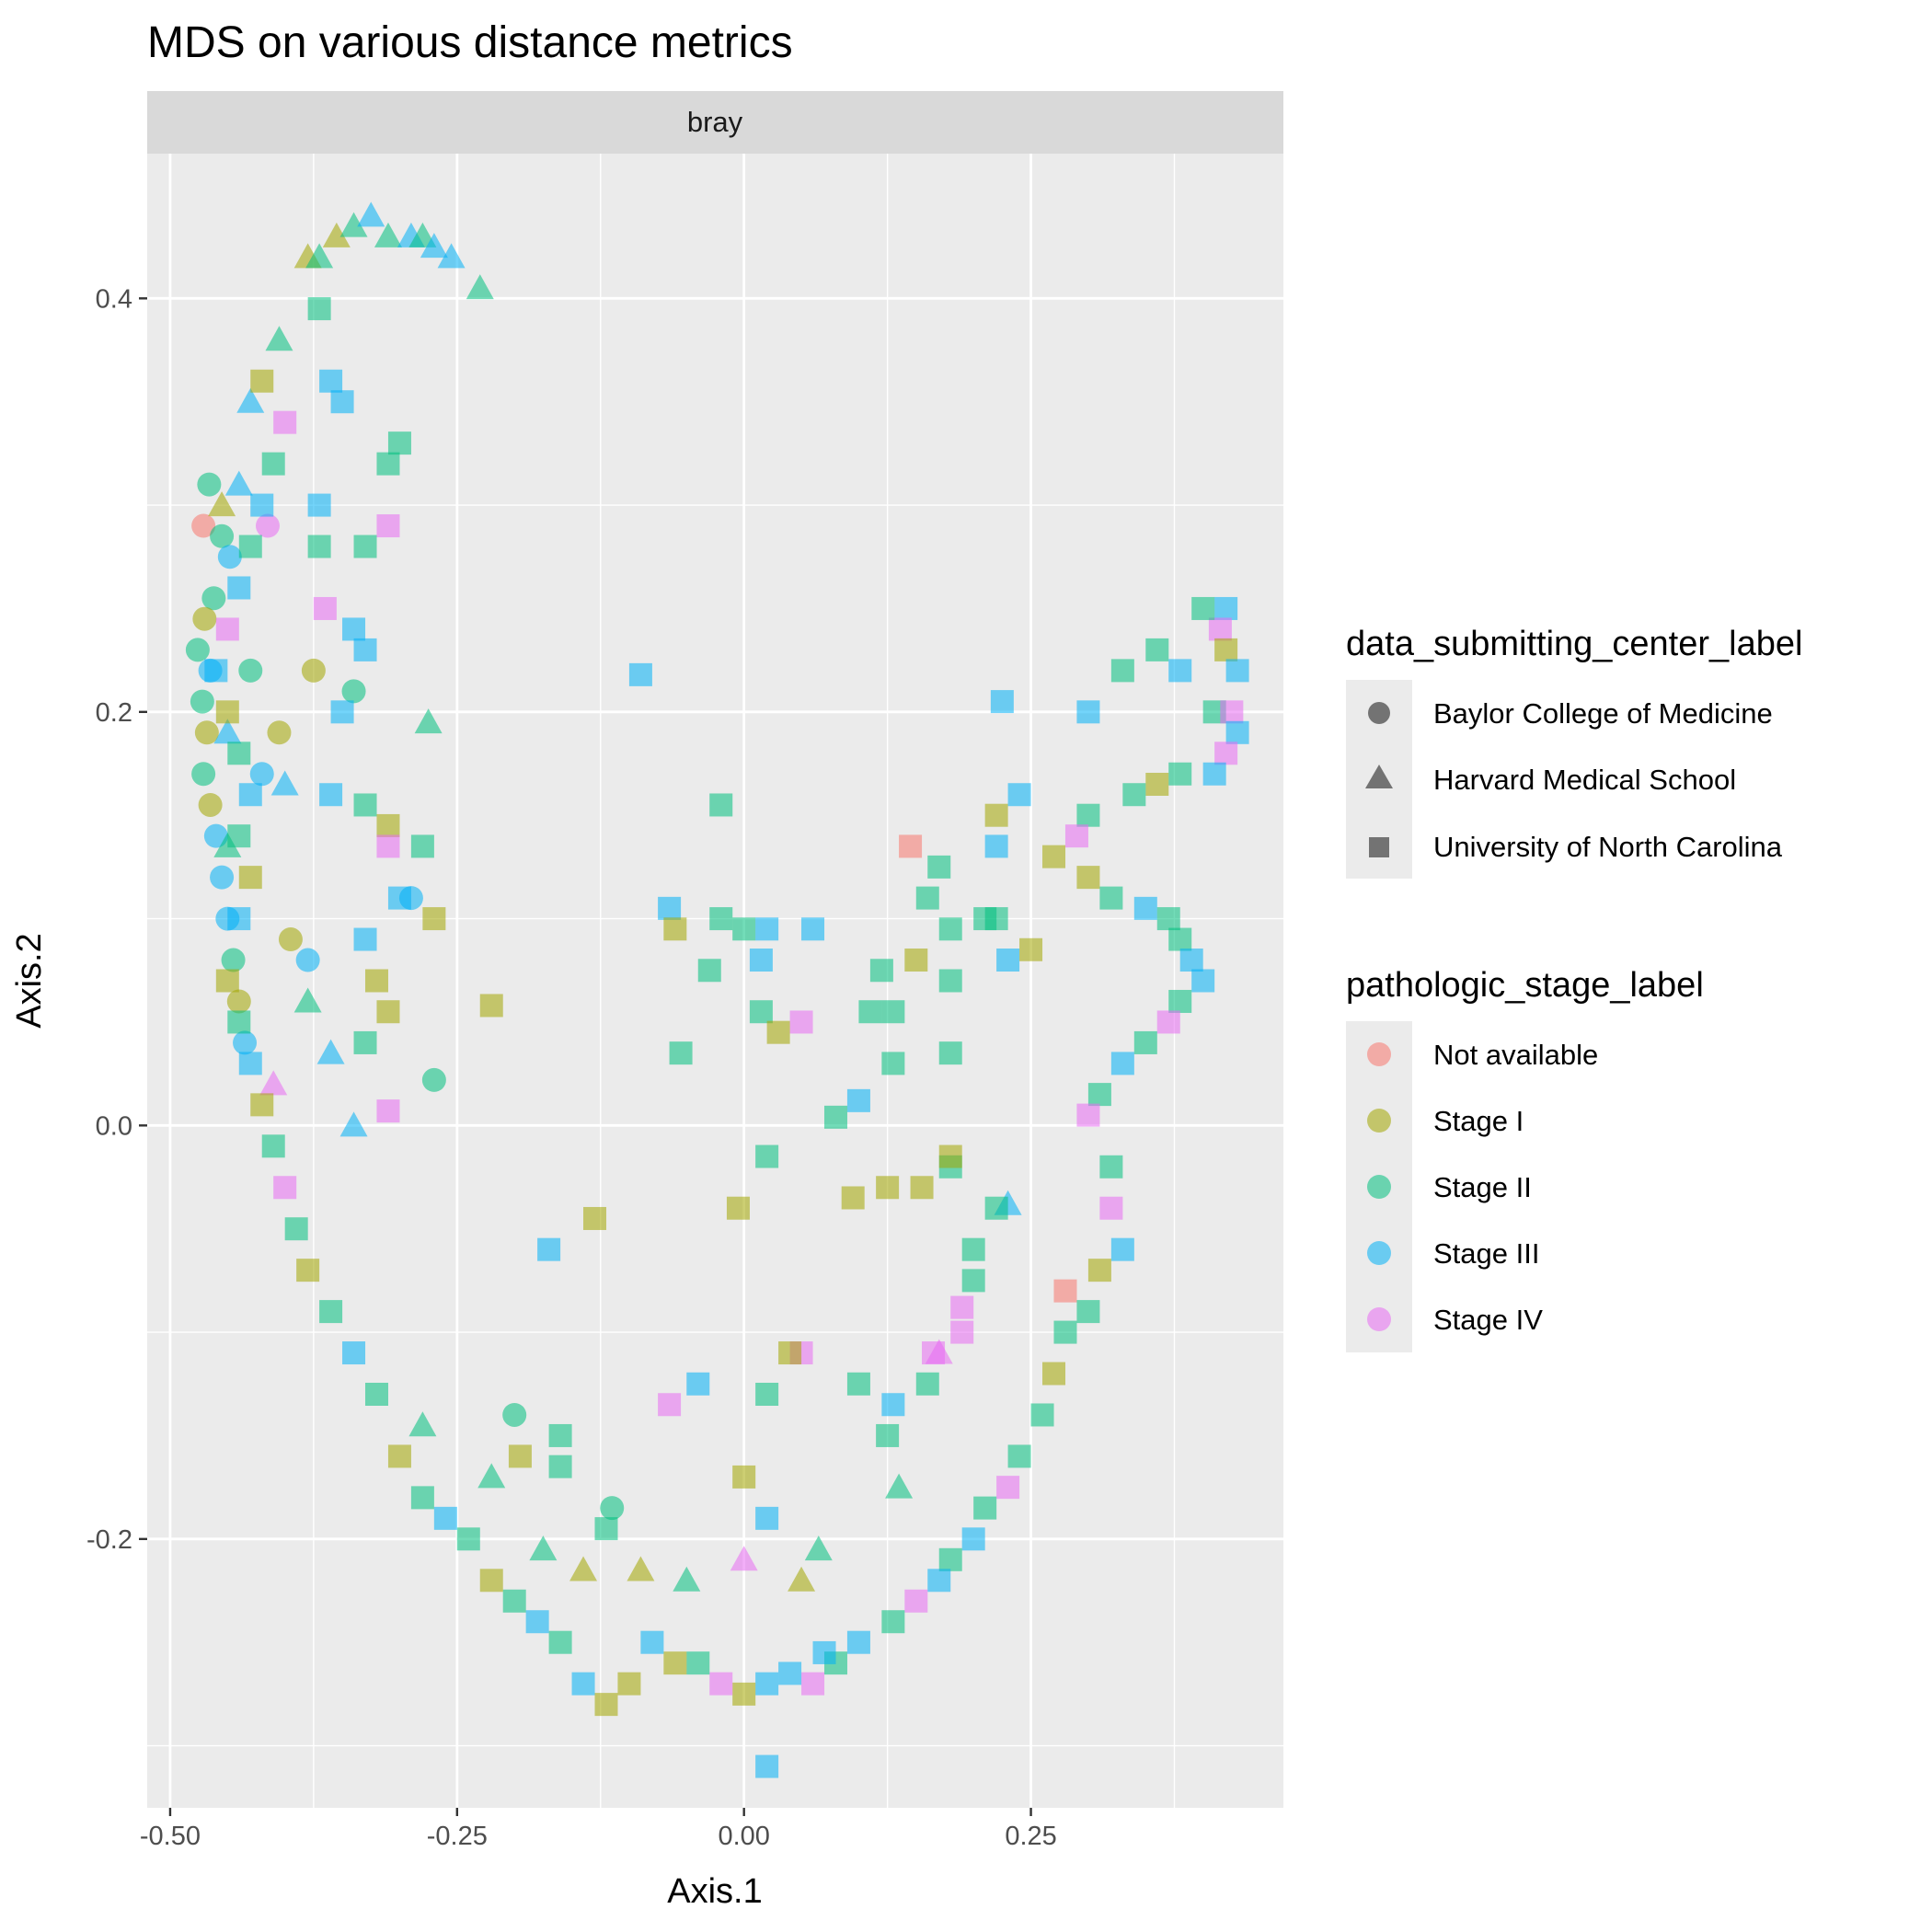  What do you see at coordinates (457, 1836) in the screenshot?
I see `x-tick-label-1: -0.25` at bounding box center [457, 1836].